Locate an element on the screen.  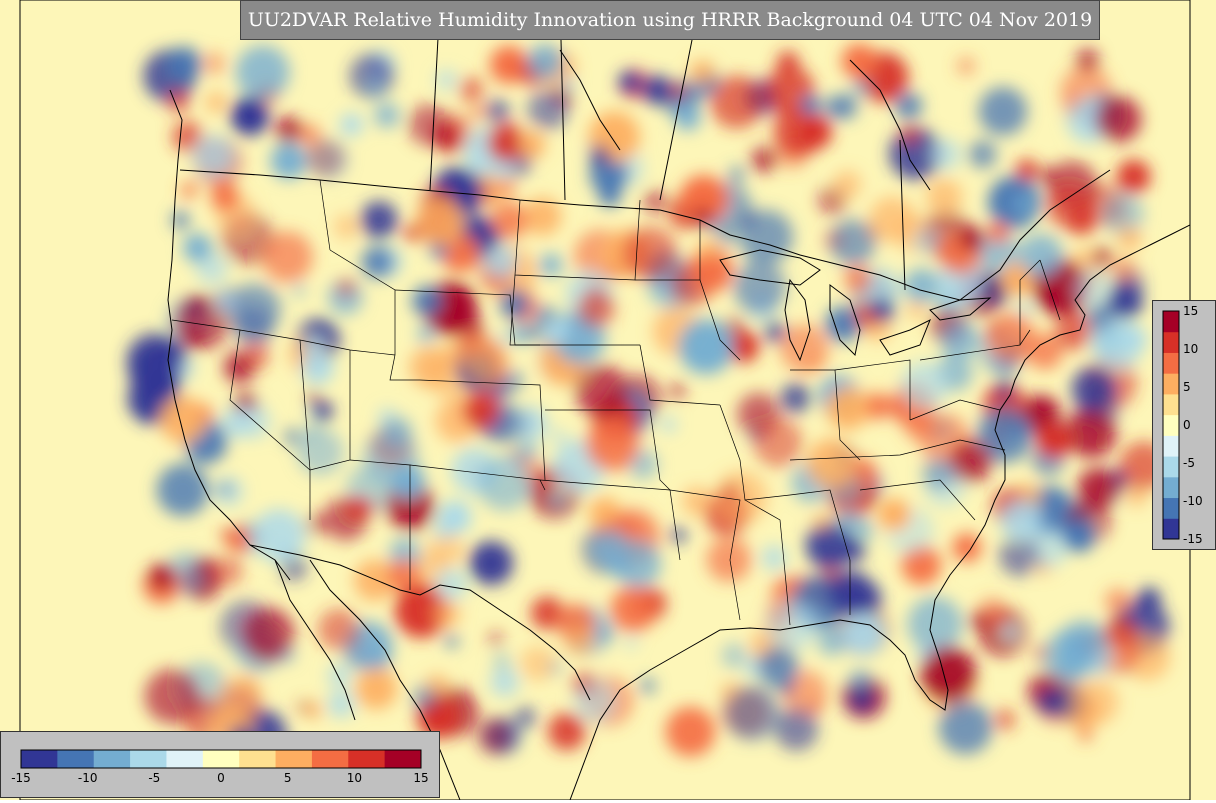
horizontal-colorbar: -15 -10 -5 0 5 10 15 is located at coordinates (220, 764).